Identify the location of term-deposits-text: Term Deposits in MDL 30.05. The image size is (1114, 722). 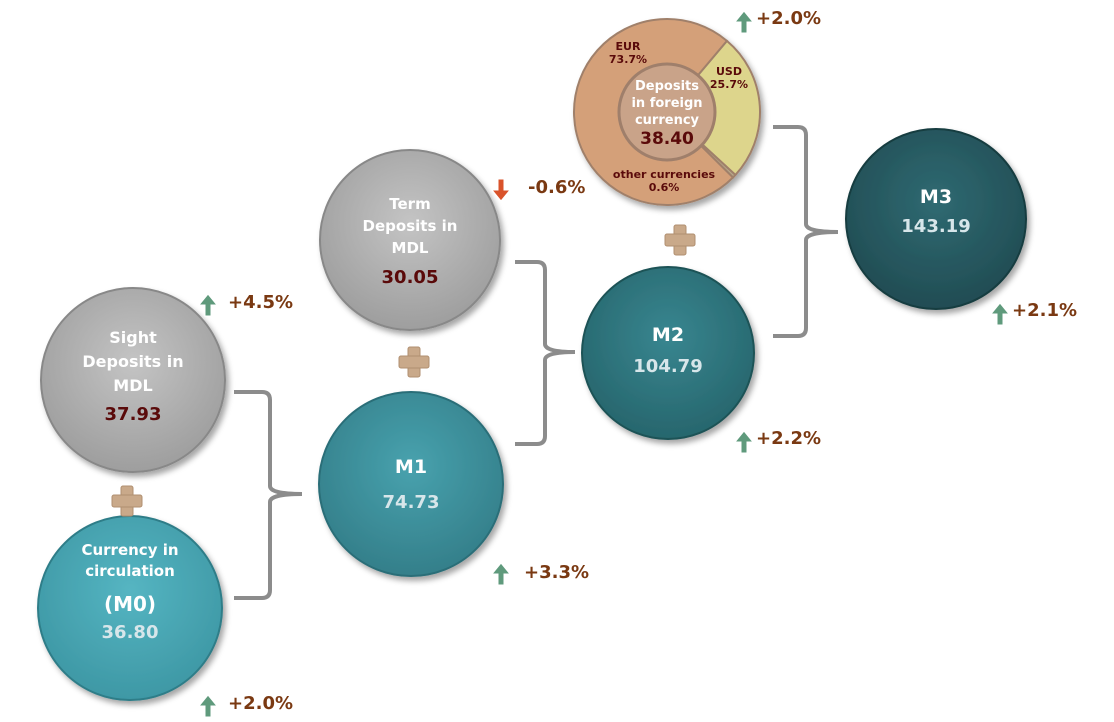
(410, 240).